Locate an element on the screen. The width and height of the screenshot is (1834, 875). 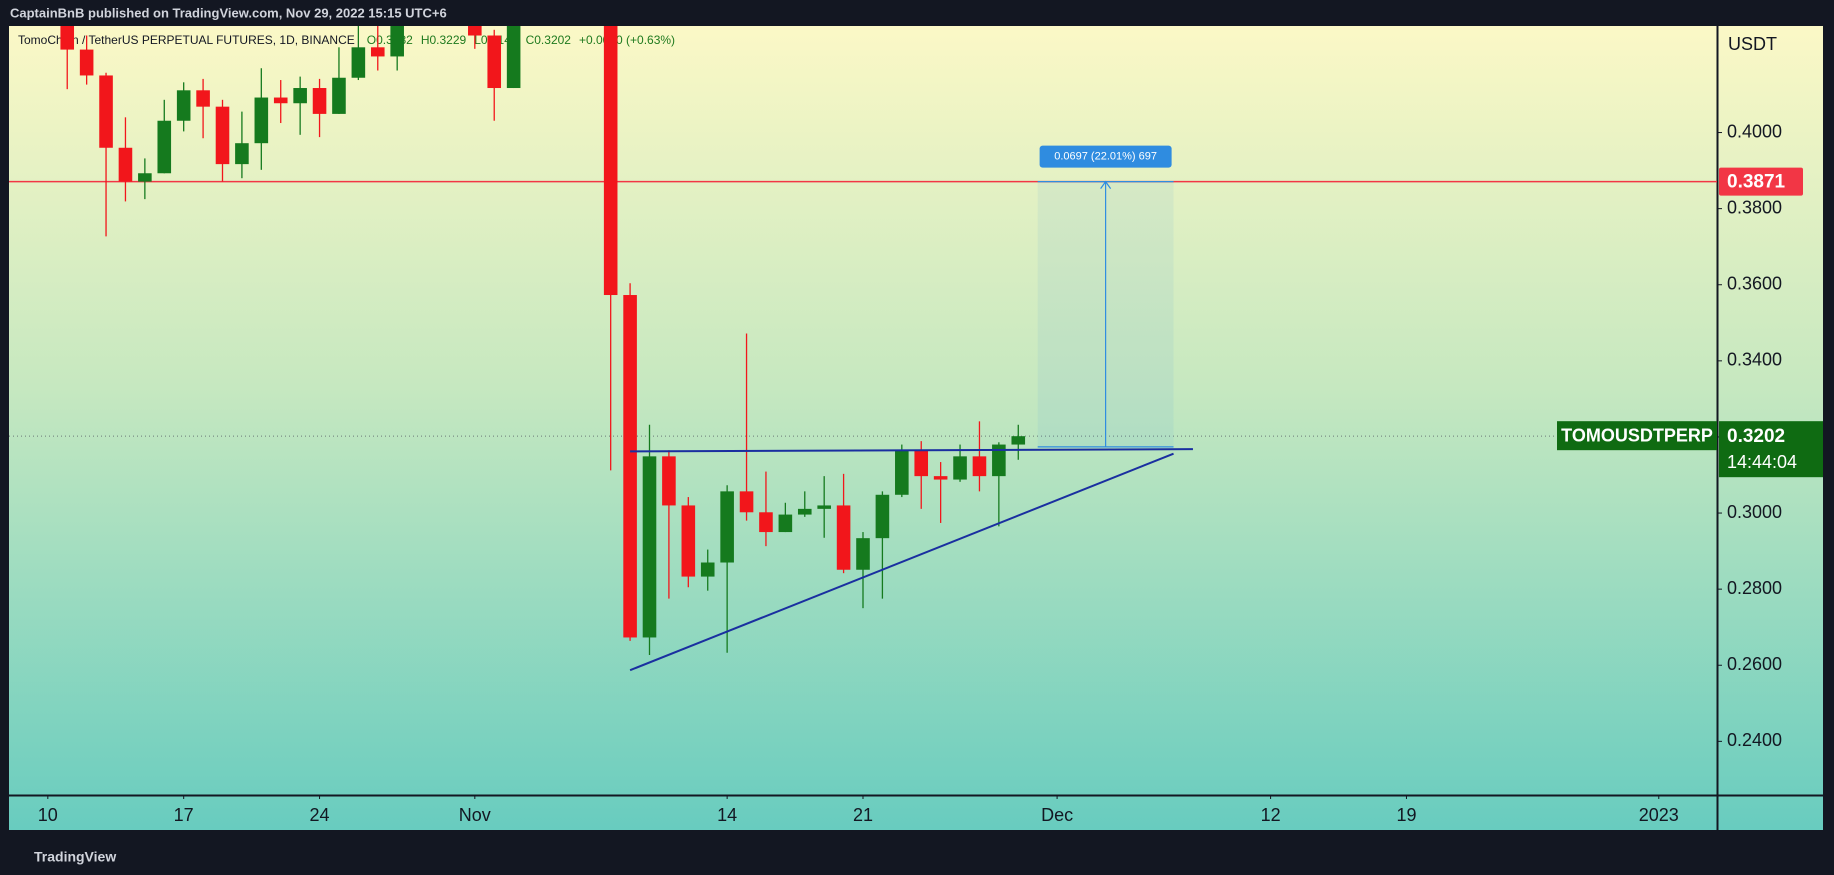
y-tick-label: 0.2600 is located at coordinates (1754, 664).